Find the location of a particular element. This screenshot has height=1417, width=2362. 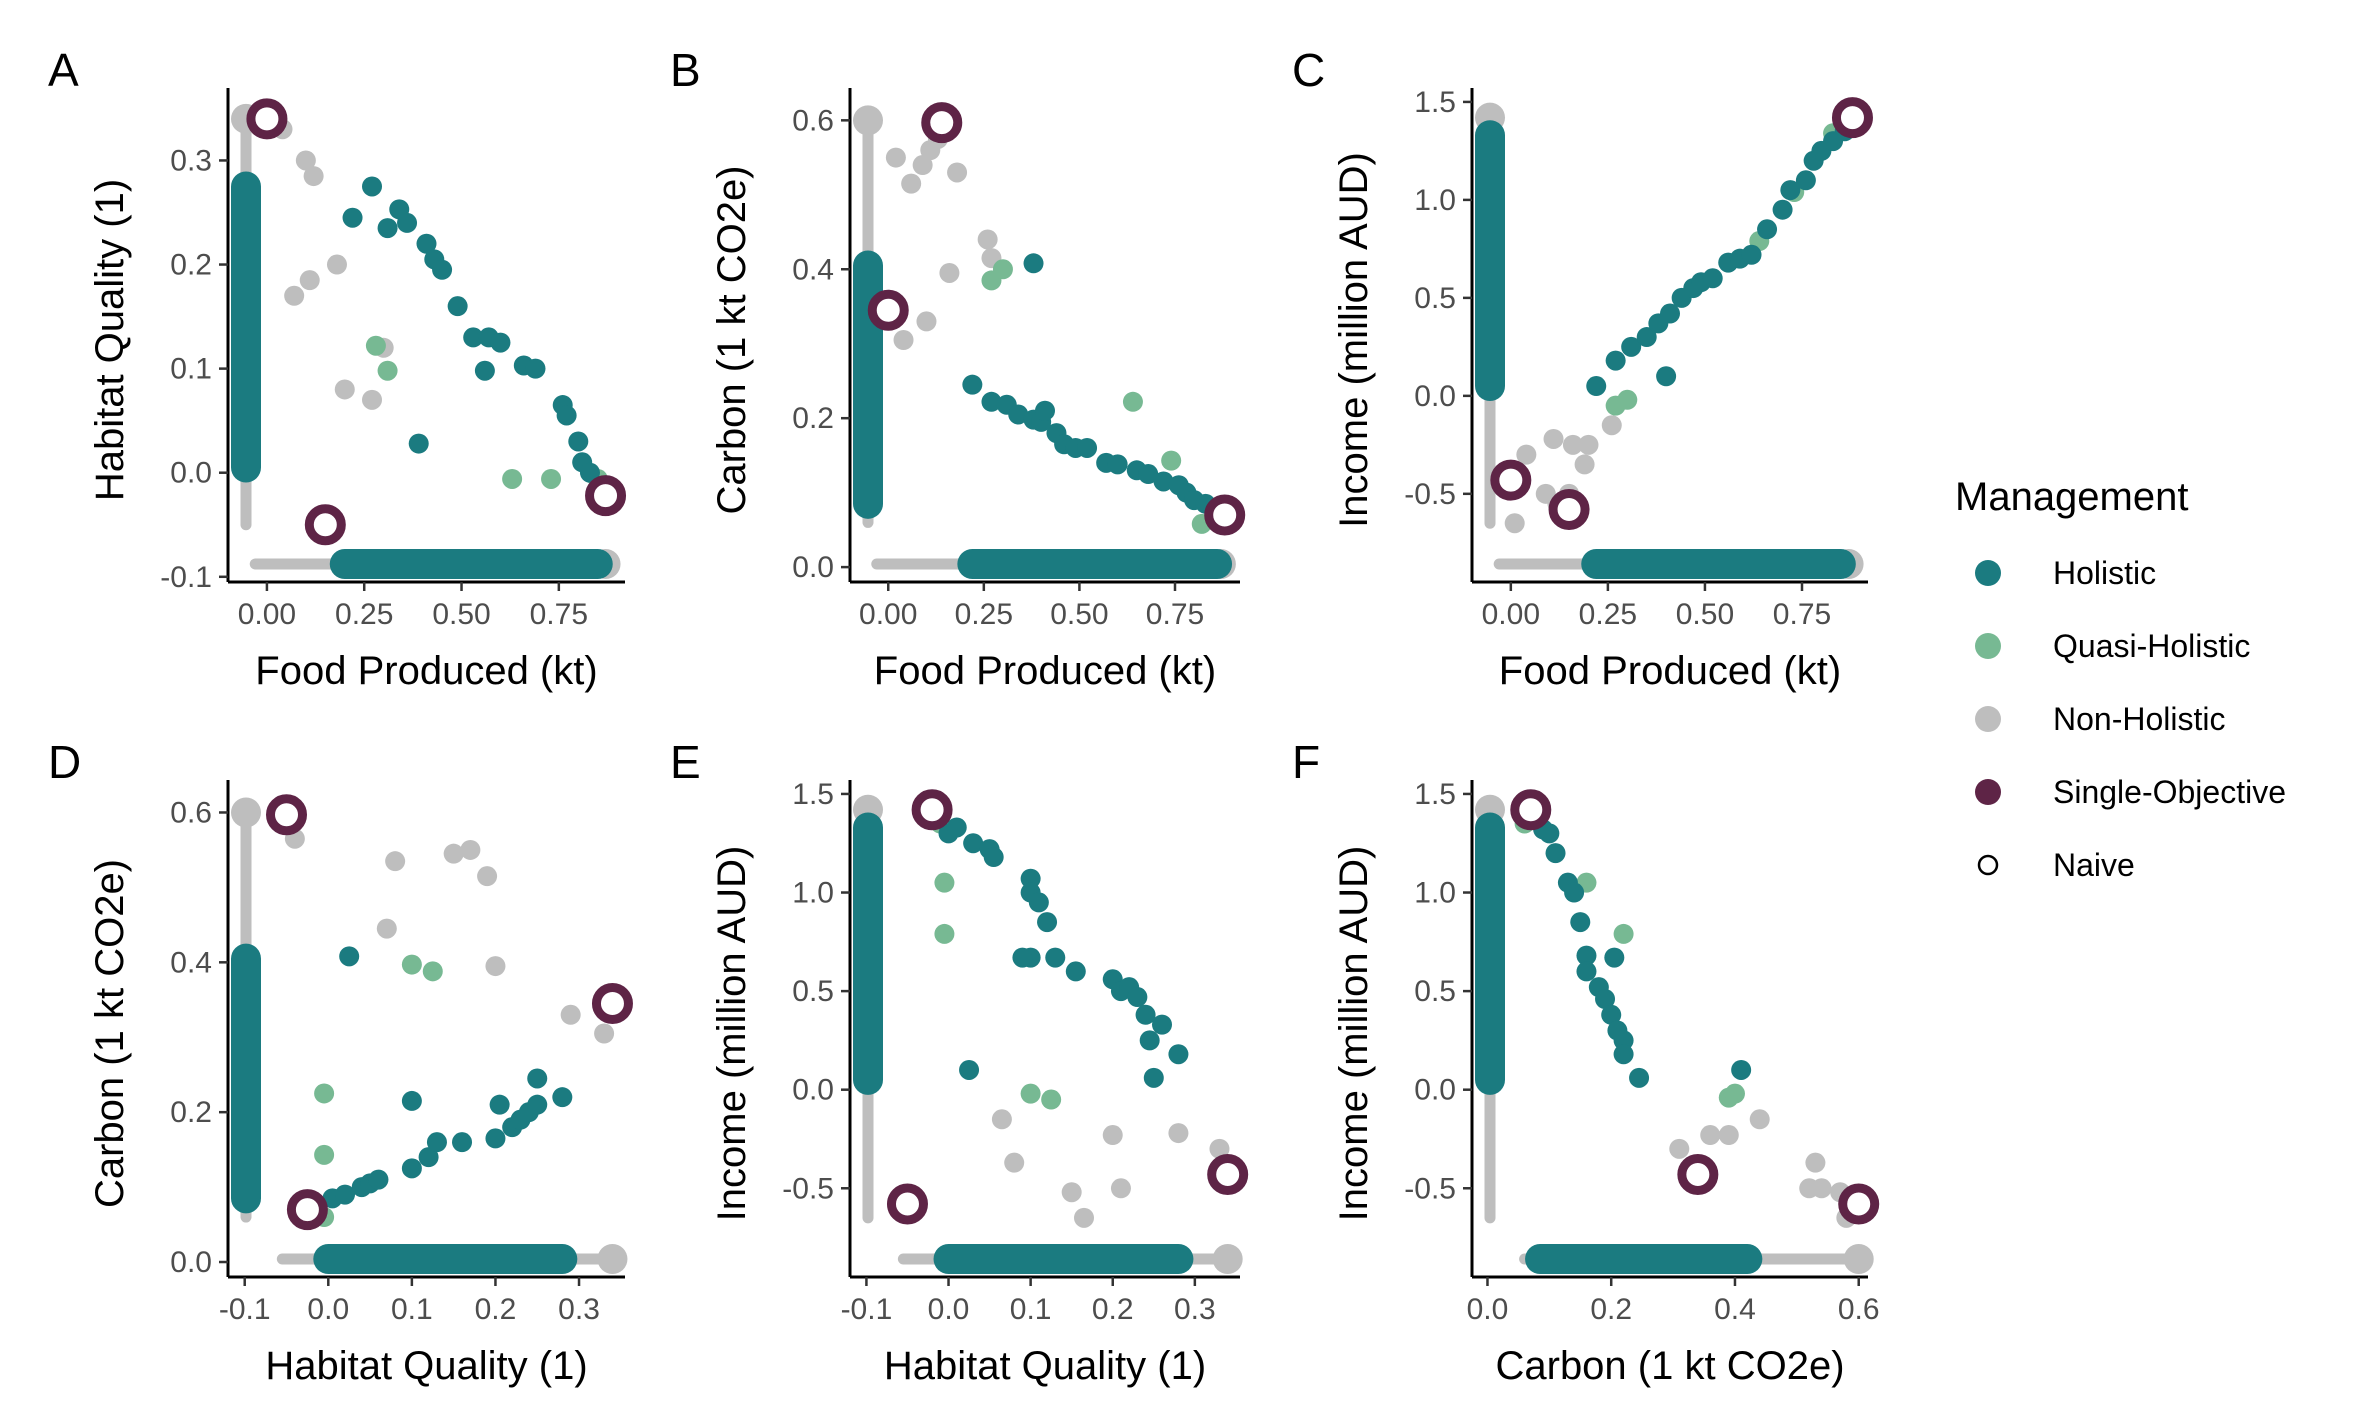

legend-title: Management is located at coordinates (2071, 497).